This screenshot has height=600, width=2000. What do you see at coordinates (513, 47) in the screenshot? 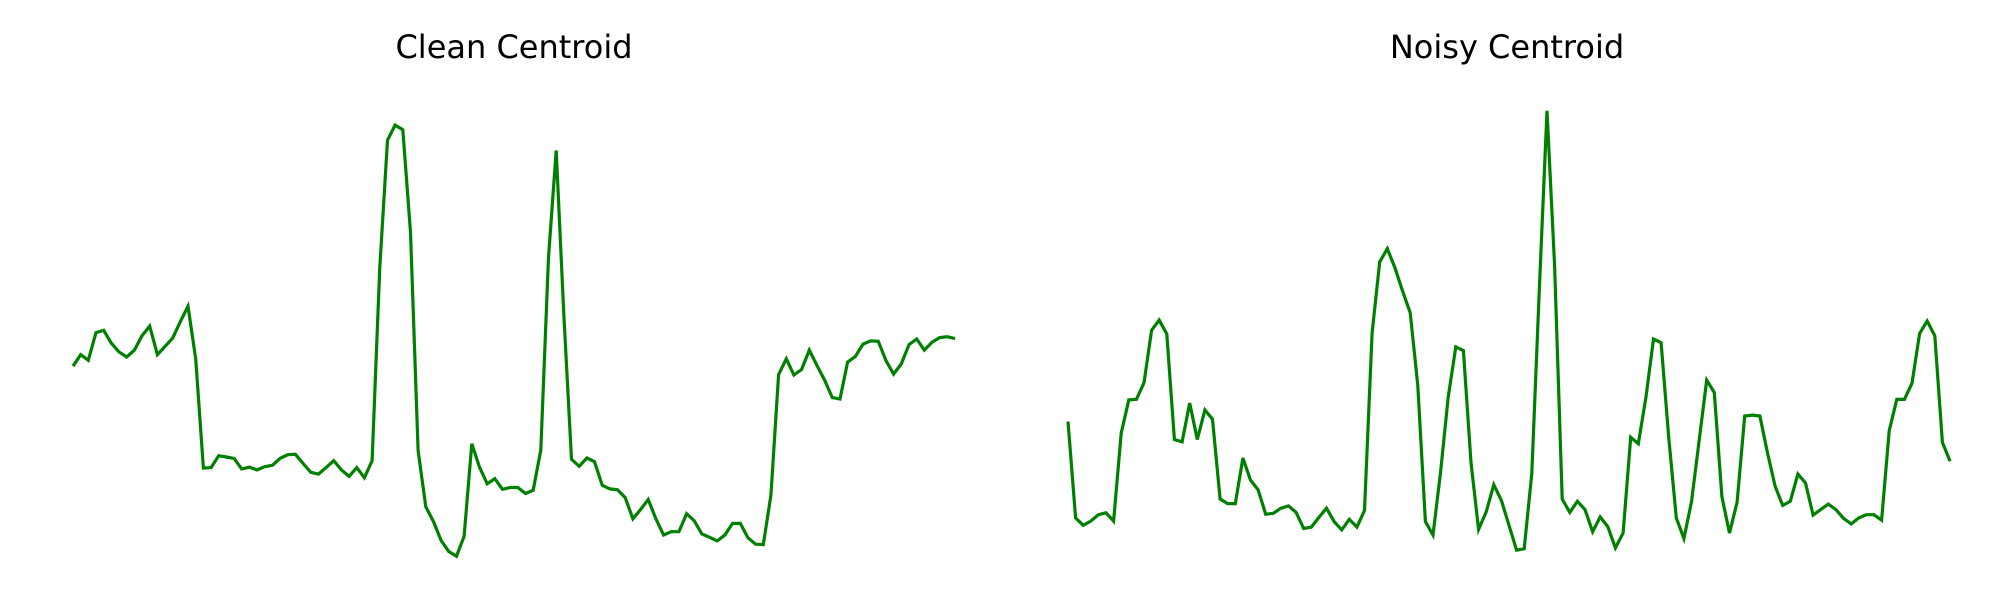
I see `clean-centroid-title: Clean Centroid` at bounding box center [513, 47].